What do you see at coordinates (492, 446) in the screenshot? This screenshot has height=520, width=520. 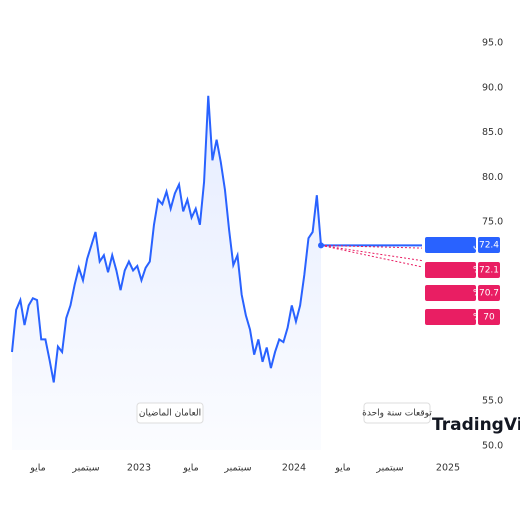 I see `y-tick-label: 50.0` at bounding box center [492, 446].